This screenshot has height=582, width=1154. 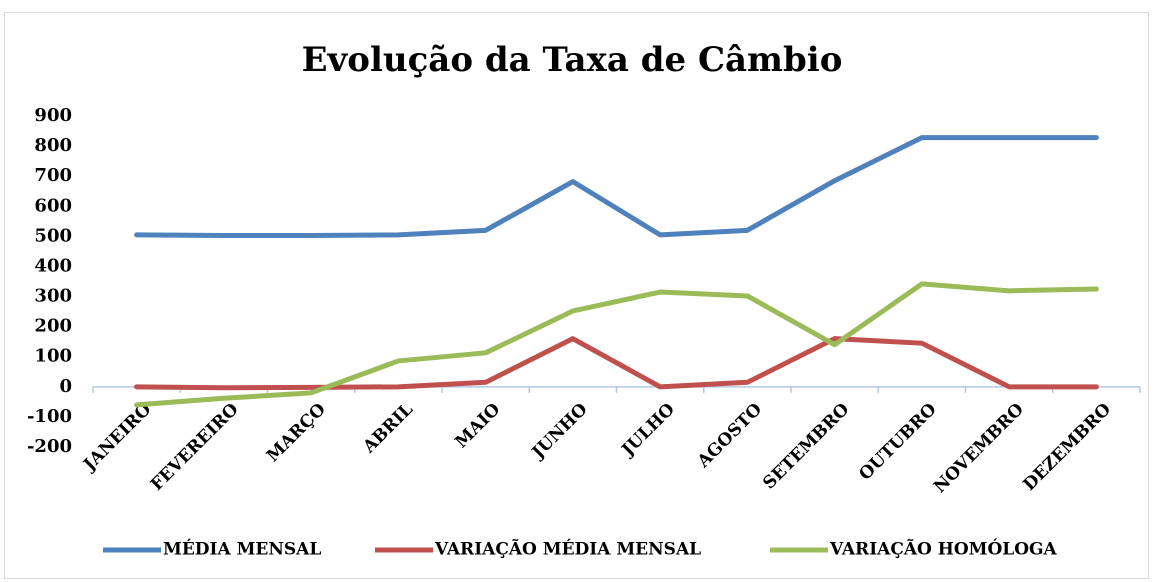 What do you see at coordinates (53, 115) in the screenshot?
I see `y-tick-label: 900` at bounding box center [53, 115].